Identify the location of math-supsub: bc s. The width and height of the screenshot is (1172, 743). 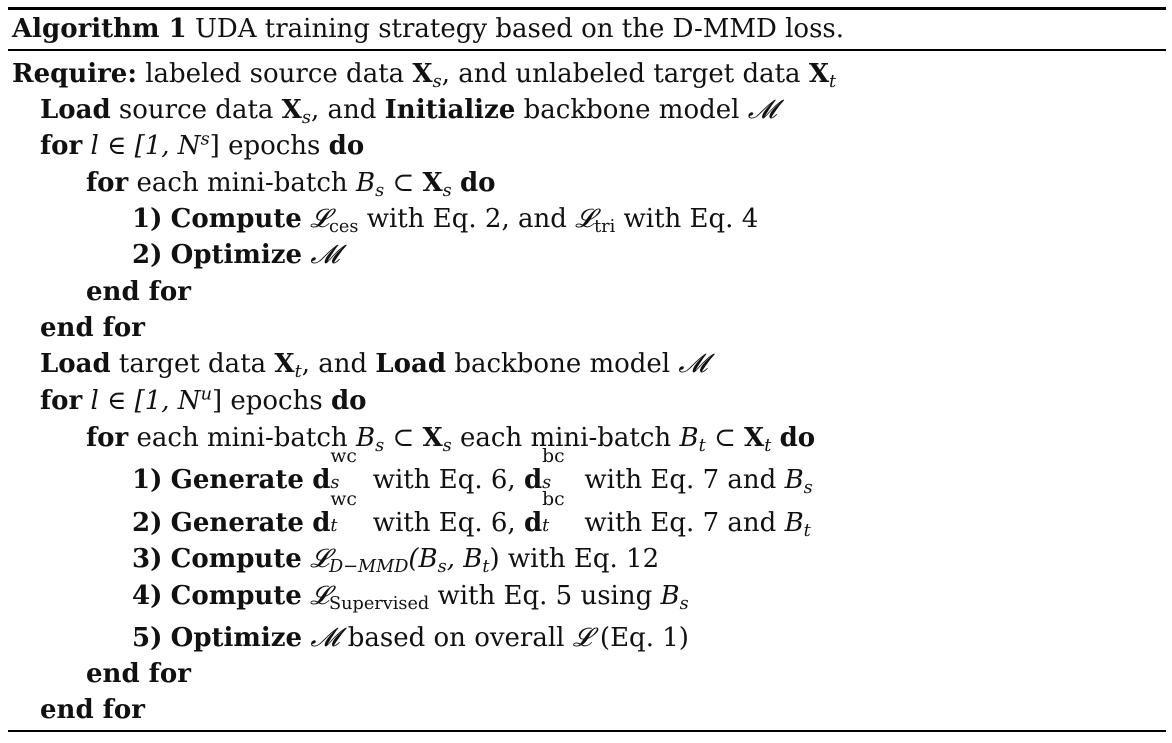
(559, 469).